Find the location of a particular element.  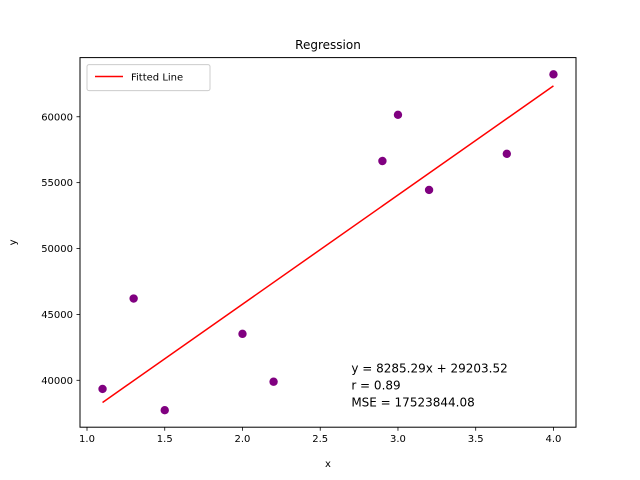

x-tick-label: 1.0 is located at coordinates (87, 439).